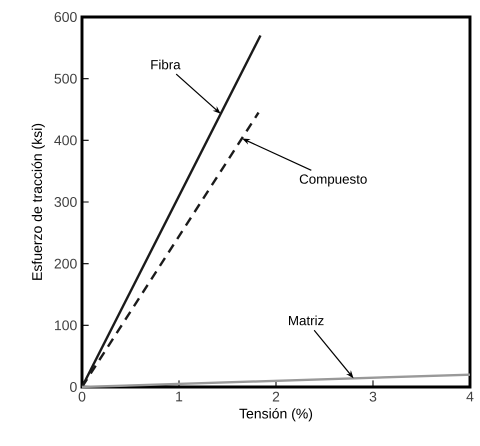 This screenshot has width=480, height=446. What do you see at coordinates (65, 263) in the screenshot?
I see `y-tick-label: 200` at bounding box center [65, 263].